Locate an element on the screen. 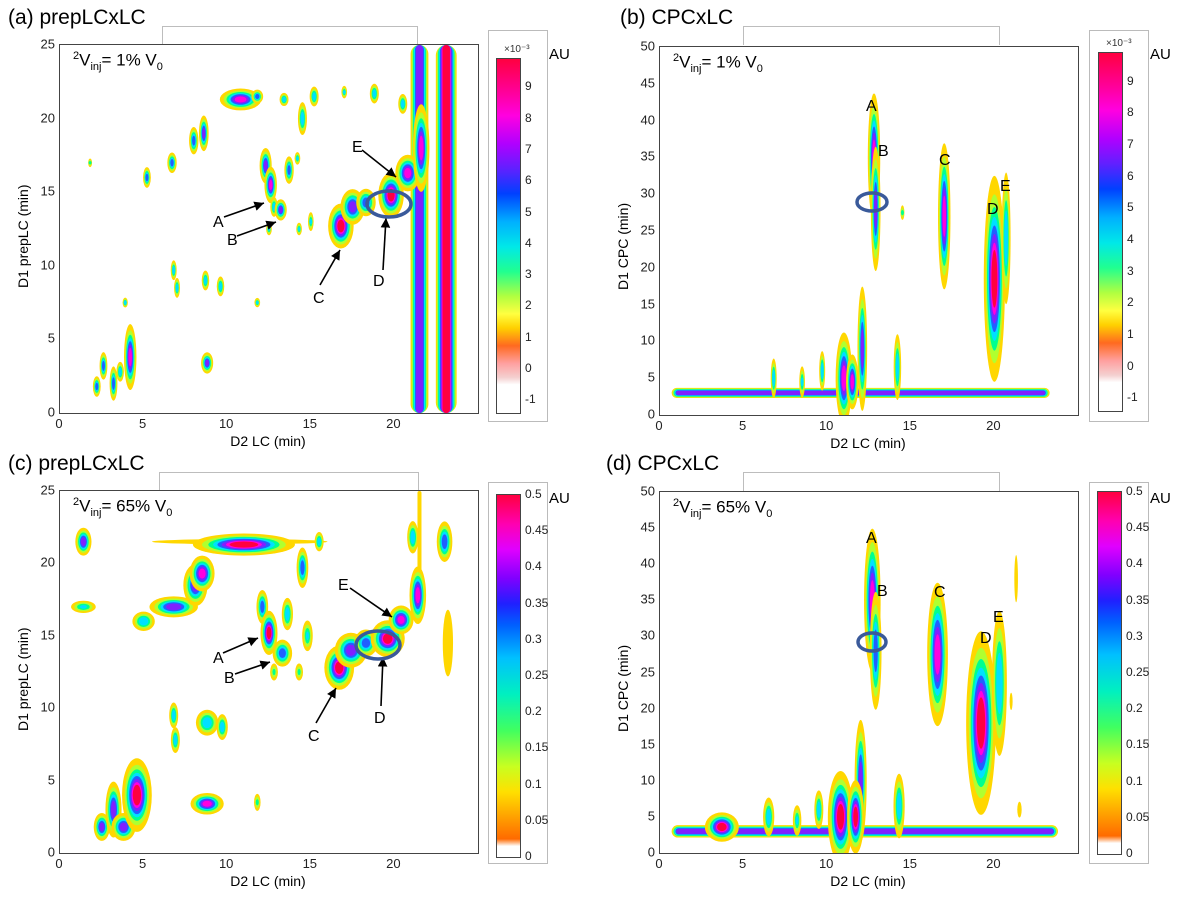 This screenshot has width=1179, height=899. colorbar-tick-label: 0.3 is located at coordinates (1134, 635).